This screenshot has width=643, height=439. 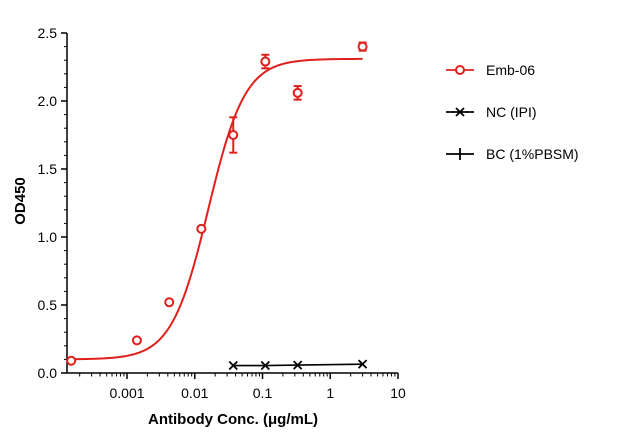 What do you see at coordinates (263, 393) in the screenshot?
I see `x-tick-label: 0.1` at bounding box center [263, 393].